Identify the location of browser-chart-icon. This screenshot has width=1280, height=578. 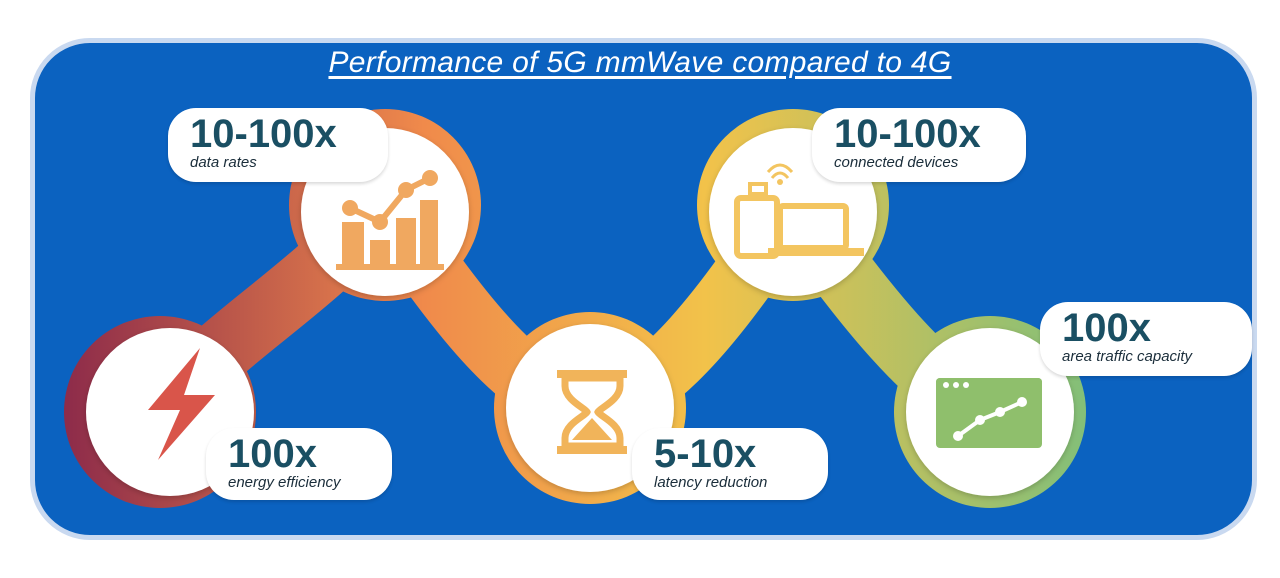
(989, 413).